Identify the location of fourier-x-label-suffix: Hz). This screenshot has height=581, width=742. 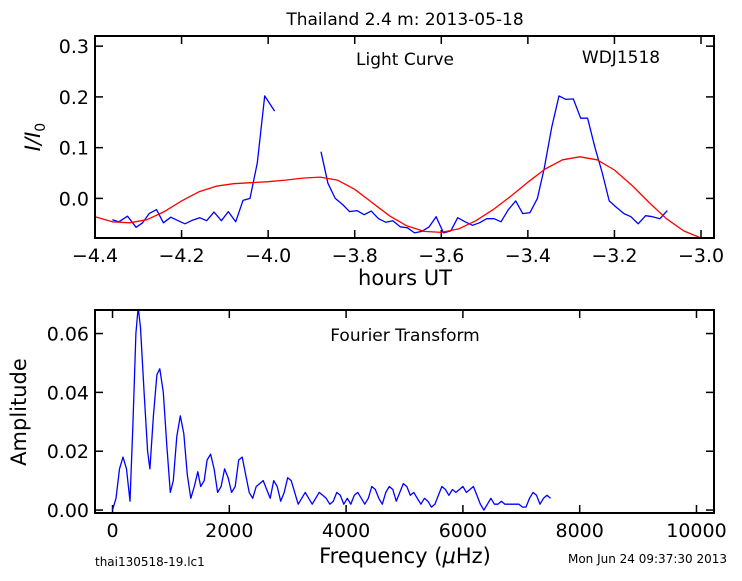
(473, 556).